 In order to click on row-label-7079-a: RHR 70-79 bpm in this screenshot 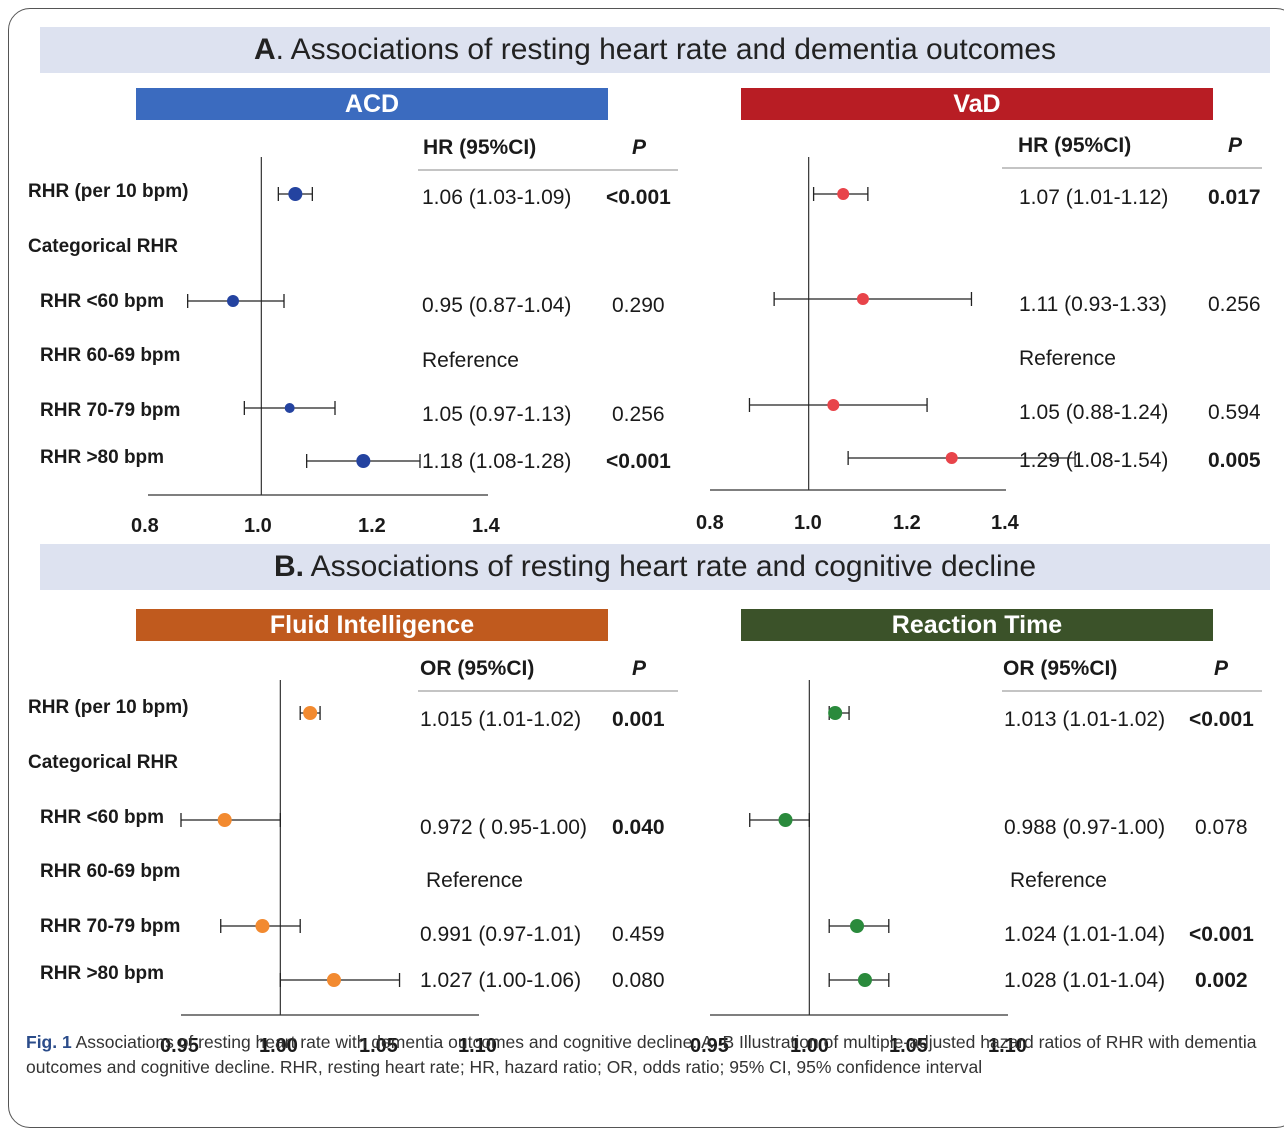, I will do `click(110, 410)`.